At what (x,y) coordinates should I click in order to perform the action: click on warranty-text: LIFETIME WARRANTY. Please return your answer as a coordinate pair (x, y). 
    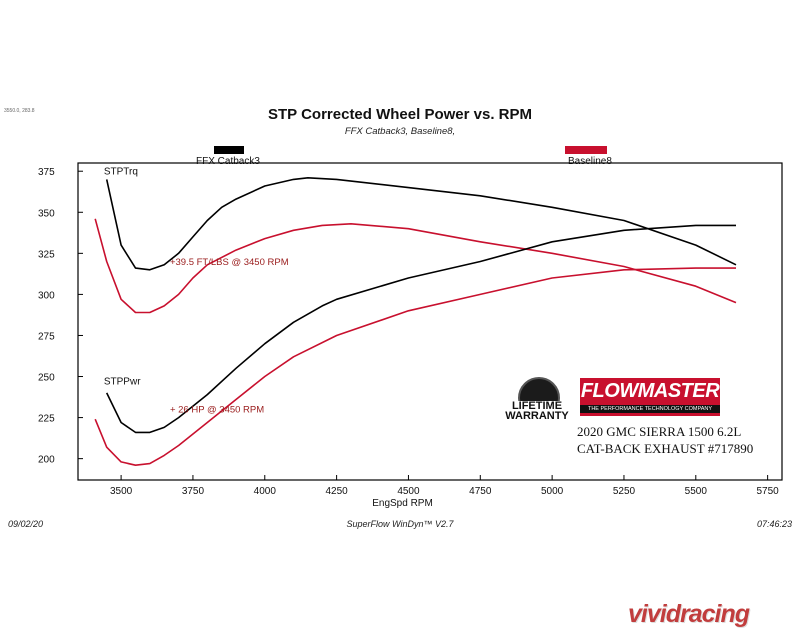
    Looking at the image, I should click on (537, 411).